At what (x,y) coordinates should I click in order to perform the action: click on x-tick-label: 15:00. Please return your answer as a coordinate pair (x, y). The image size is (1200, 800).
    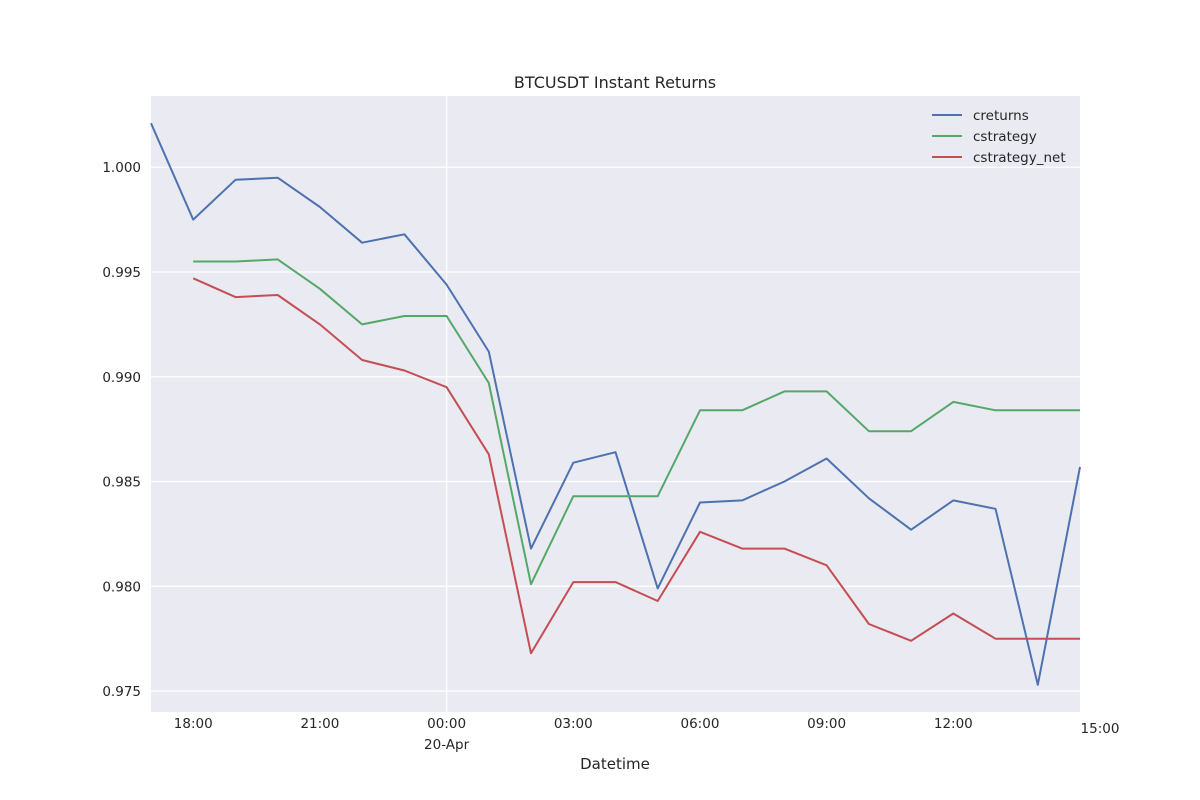
    Looking at the image, I should click on (1100, 729).